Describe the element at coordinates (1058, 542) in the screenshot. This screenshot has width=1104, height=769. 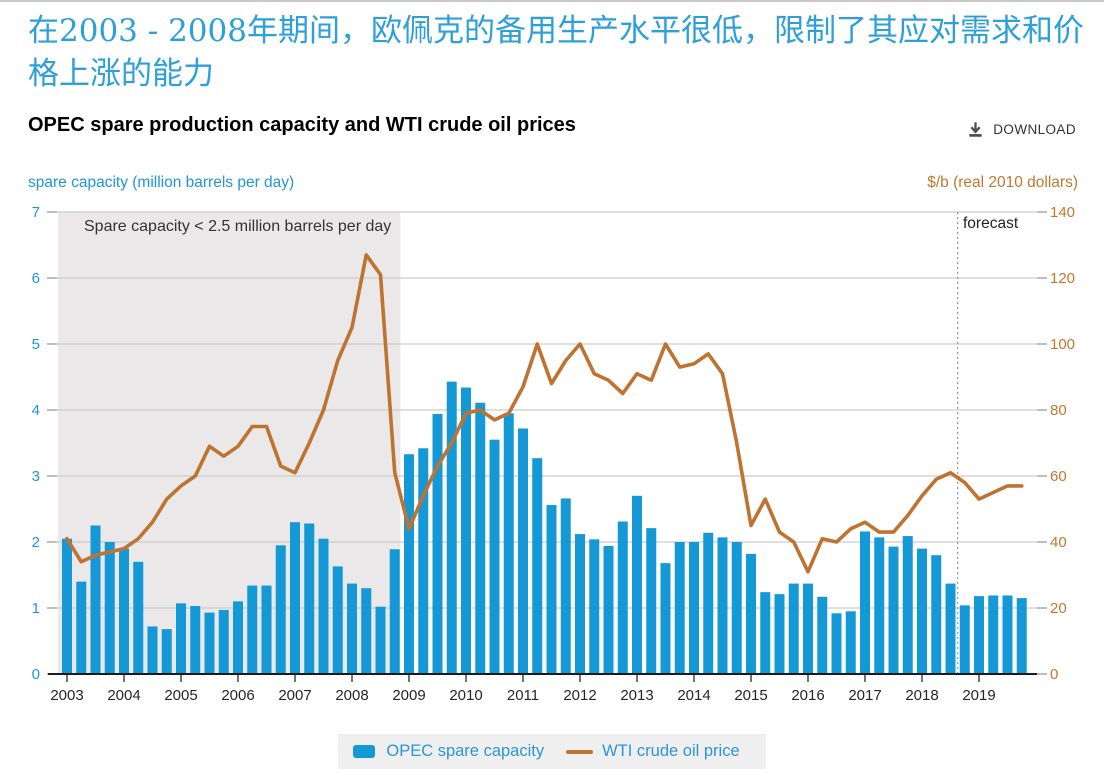
I see `svg-text: 40` at that location.